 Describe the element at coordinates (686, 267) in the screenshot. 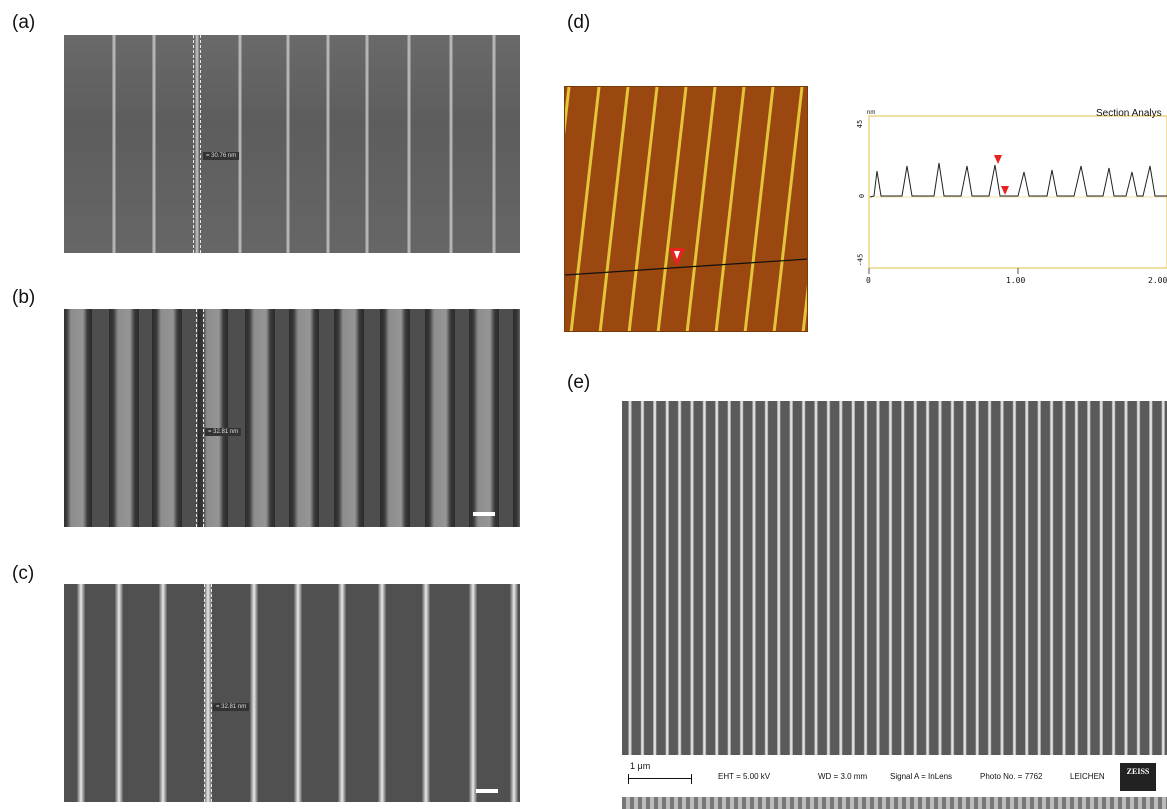

I see `section-line` at that location.